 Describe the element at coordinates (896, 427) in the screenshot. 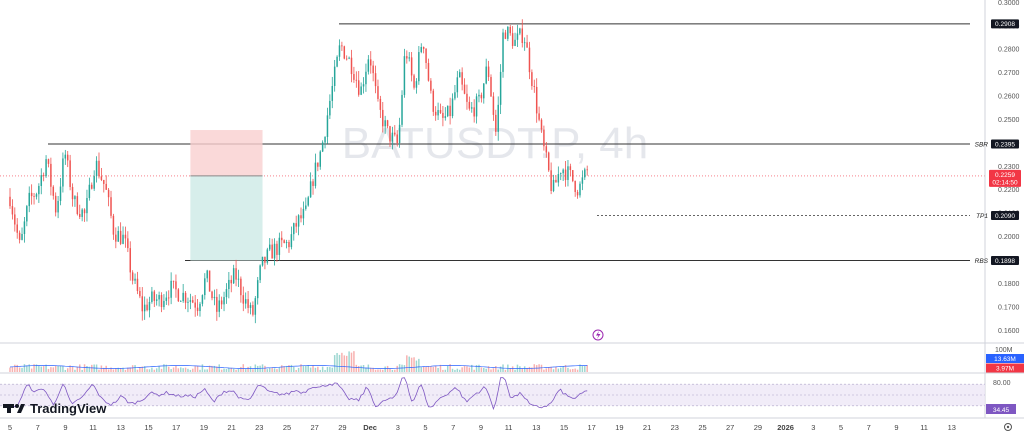

I see `x-tick-label: 9` at that location.